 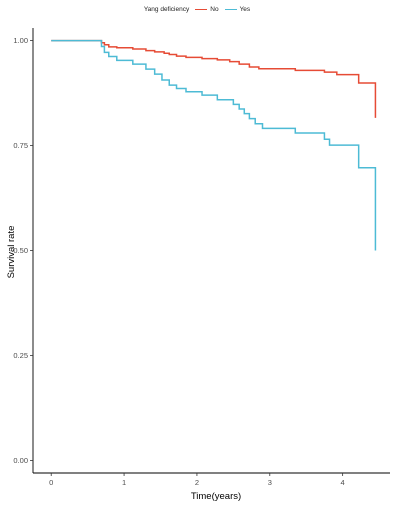 I want to click on legend-item-no: No, so click(x=207, y=9).